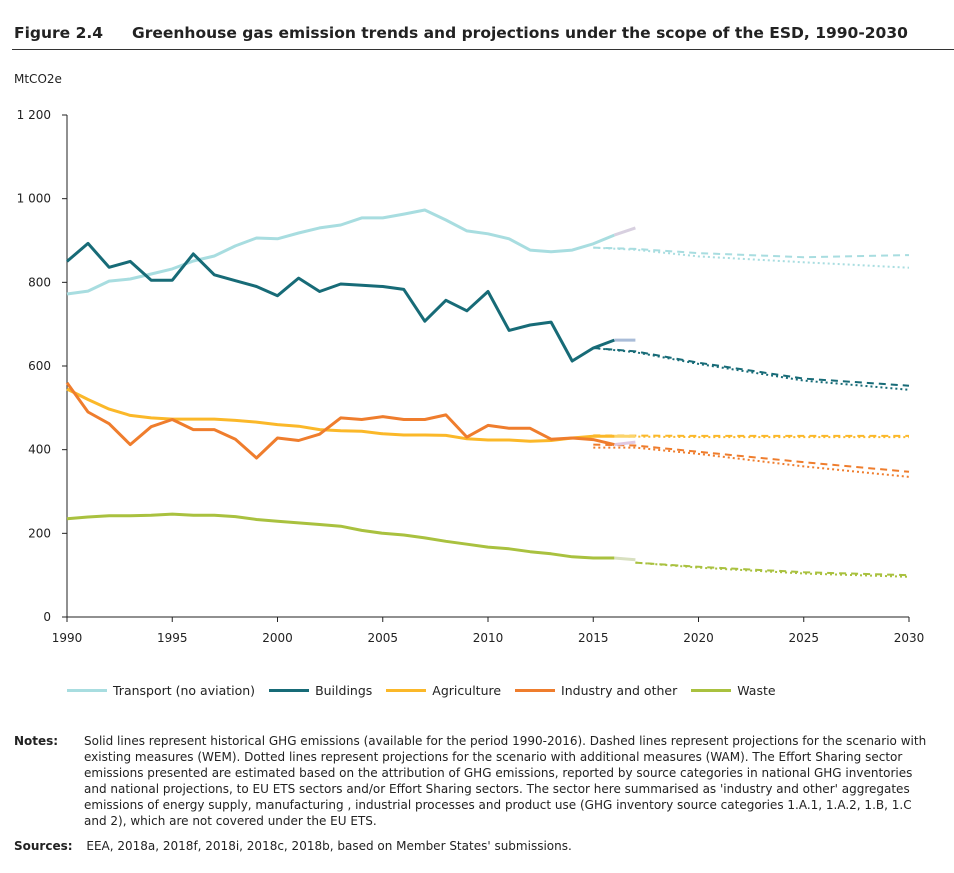 The width and height of the screenshot is (954, 873). I want to click on buildings-wem-line, so click(751, 367).